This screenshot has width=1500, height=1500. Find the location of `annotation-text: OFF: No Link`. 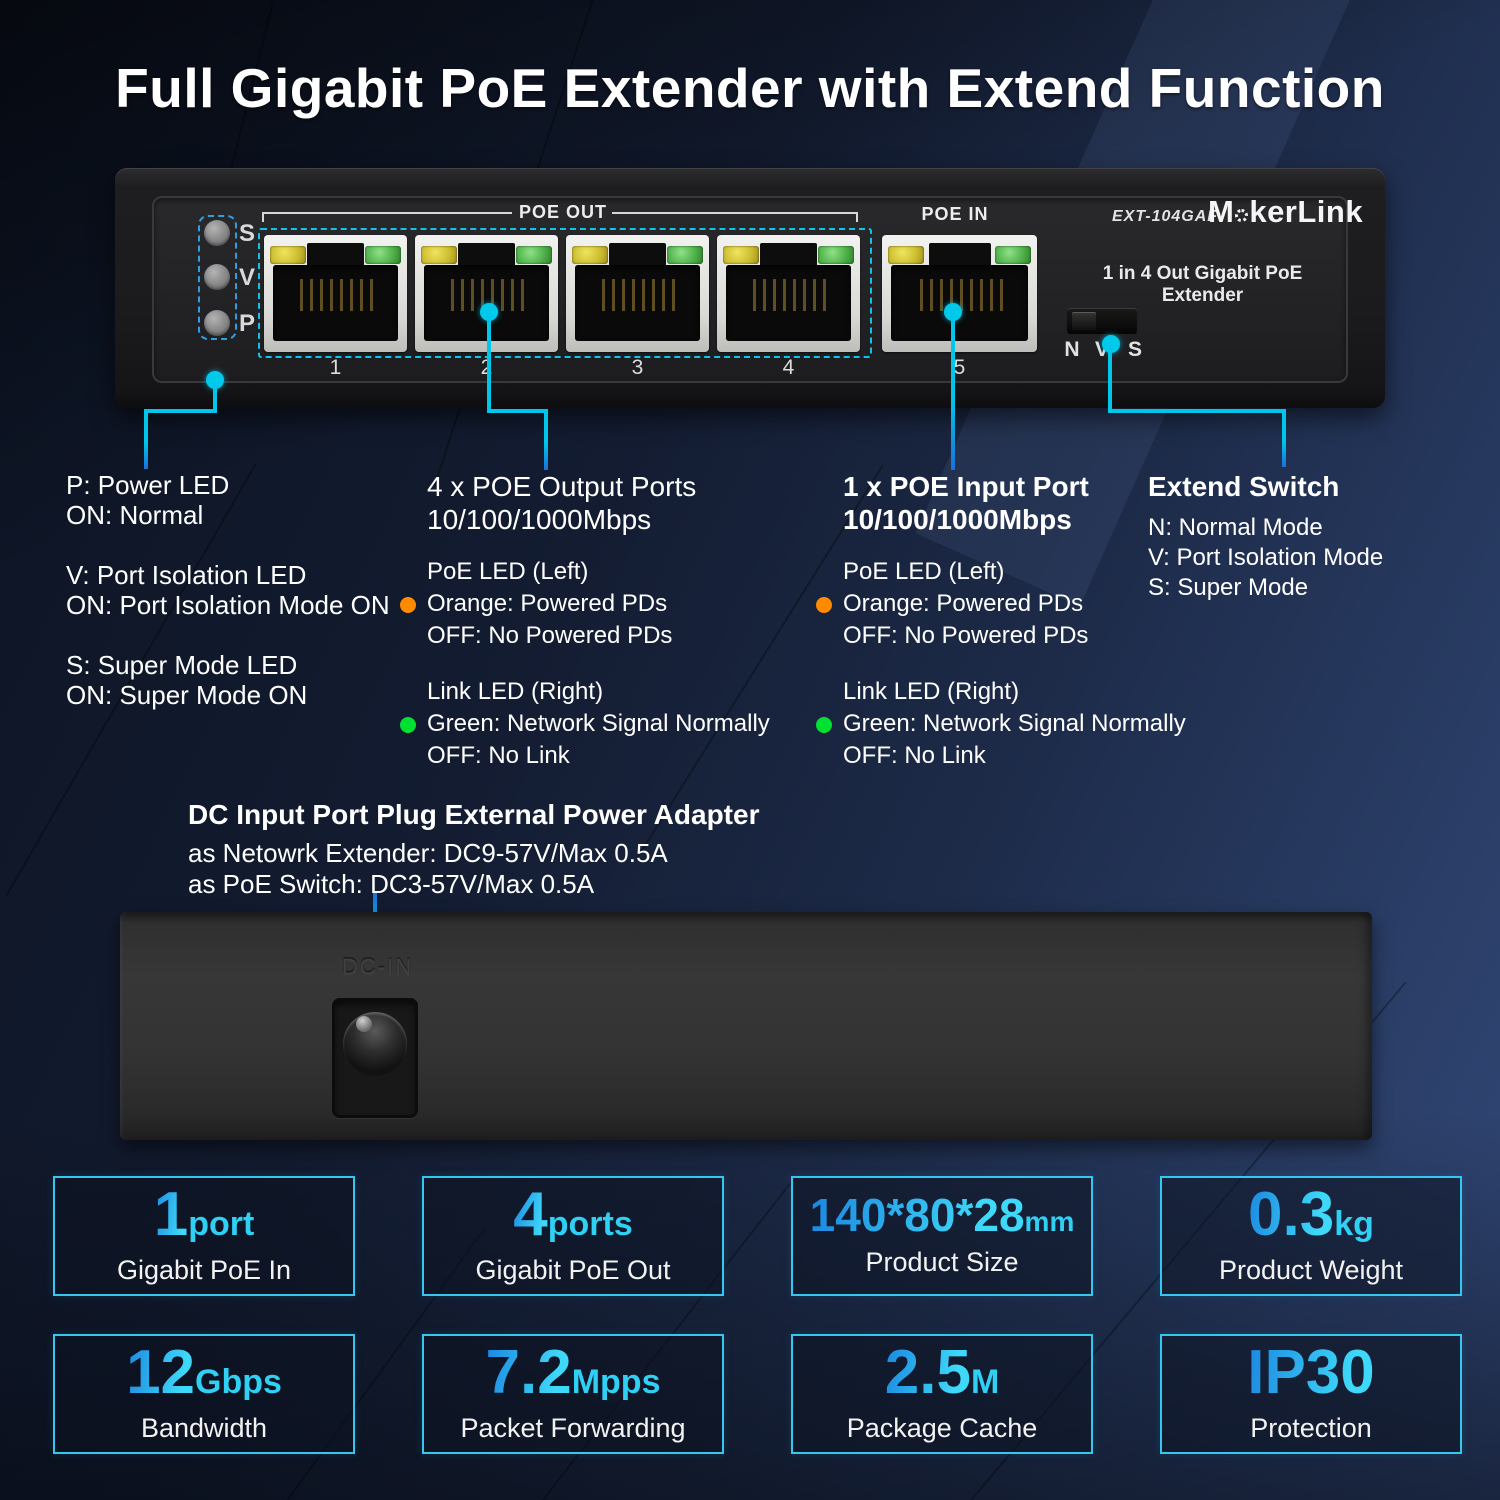

annotation-text: OFF: No Link is located at coordinates (498, 755).